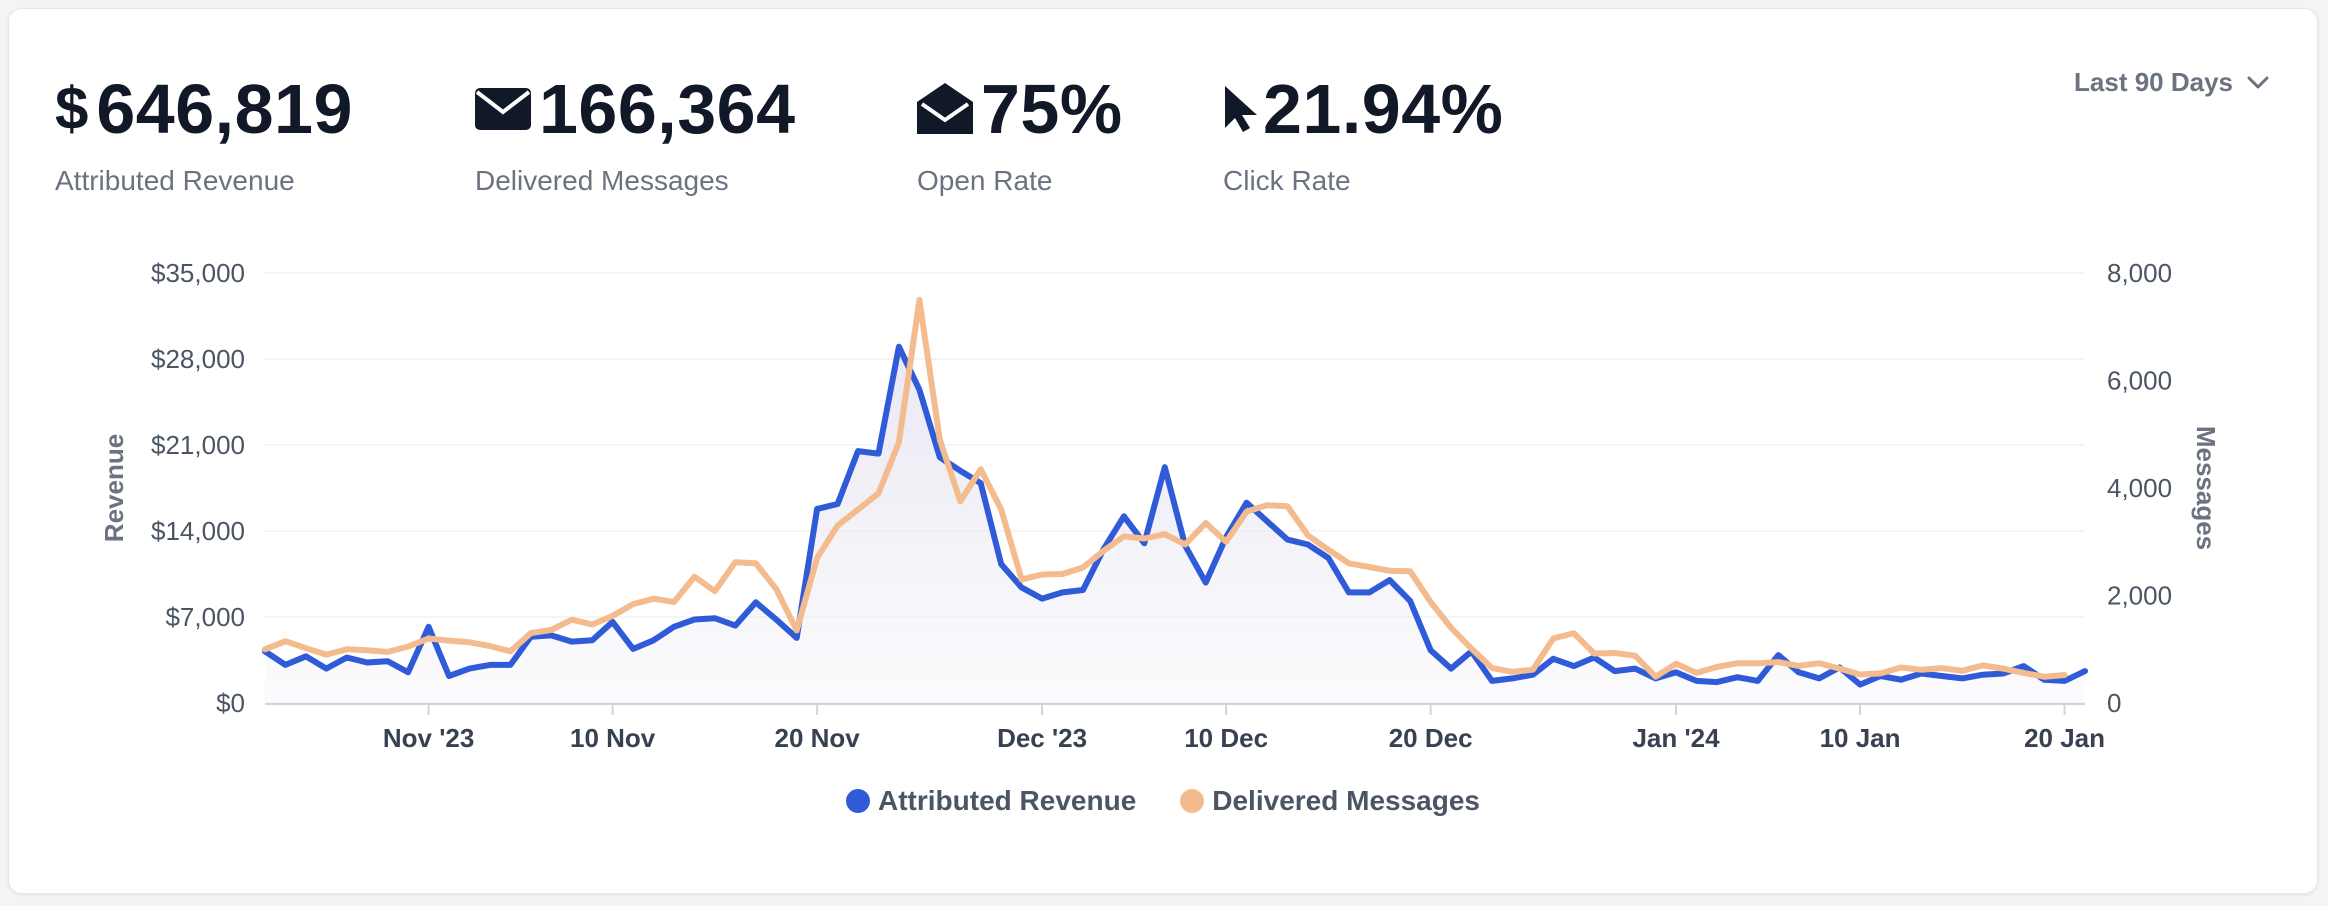 The width and height of the screenshot is (2328, 906). What do you see at coordinates (198, 273) in the screenshot?
I see `y-left-tick-label: $35,000` at bounding box center [198, 273].